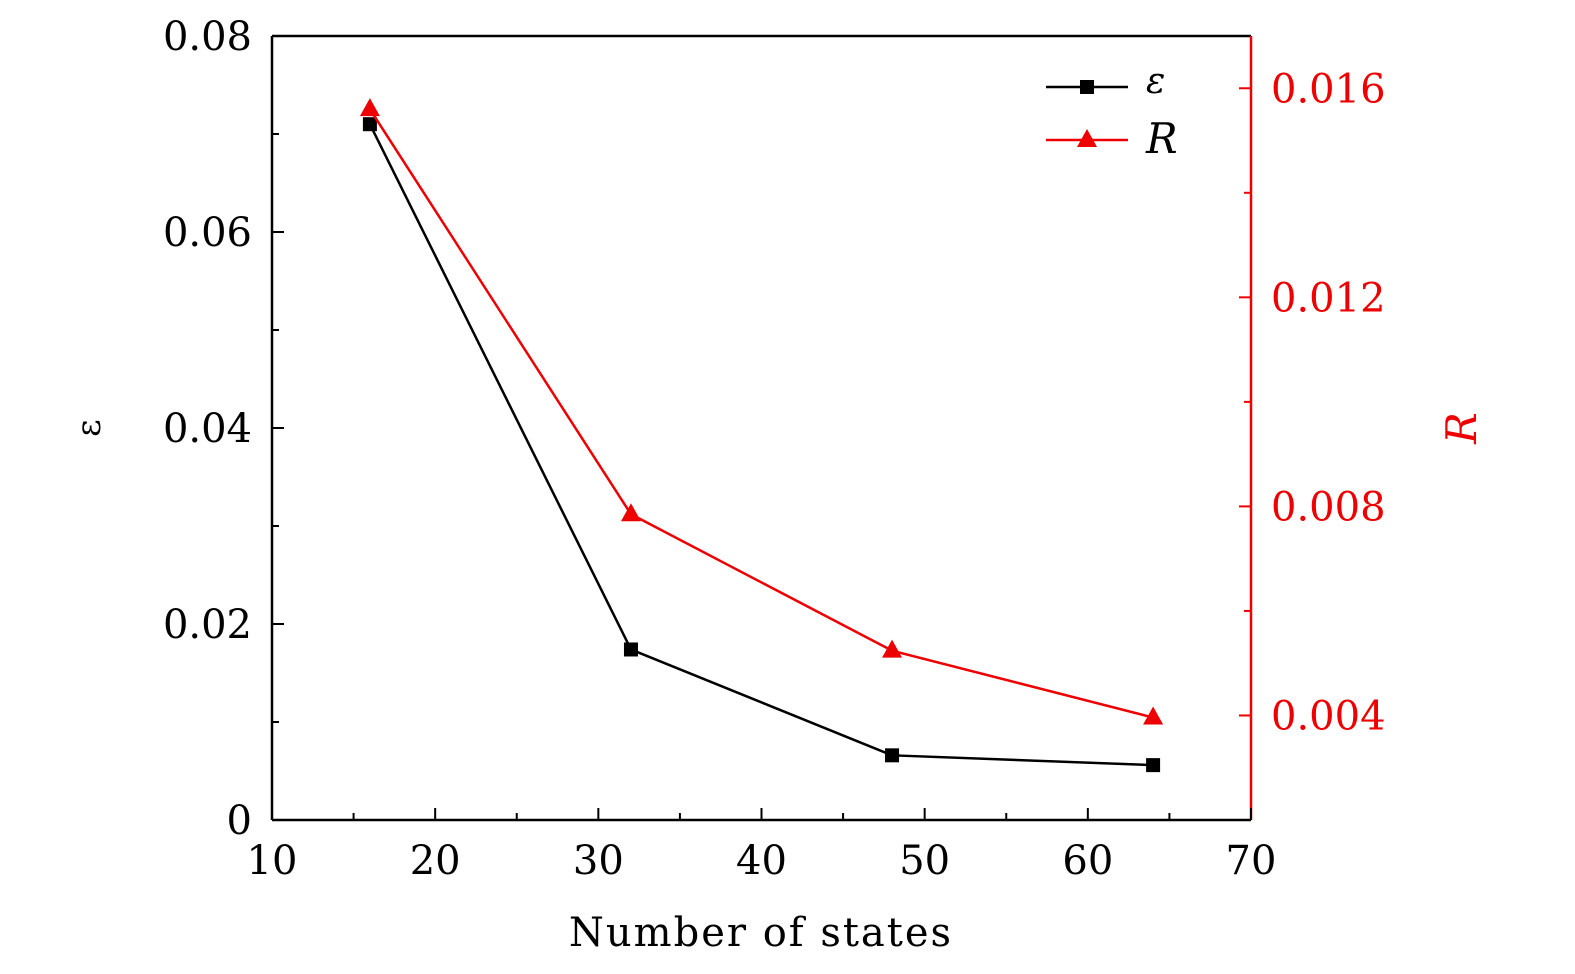 The width and height of the screenshot is (1575, 974). I want to click on legend-marker-triangle, so click(1087, 138).